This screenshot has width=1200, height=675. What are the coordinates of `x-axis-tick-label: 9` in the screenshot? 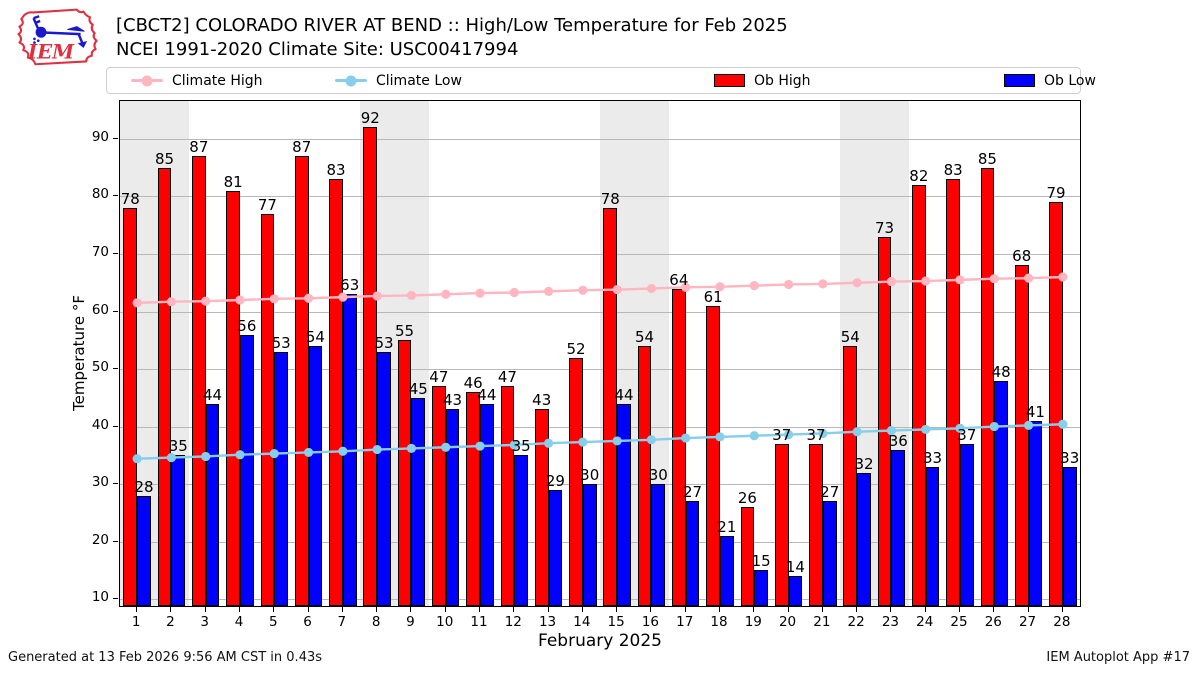 It's located at (410, 622).